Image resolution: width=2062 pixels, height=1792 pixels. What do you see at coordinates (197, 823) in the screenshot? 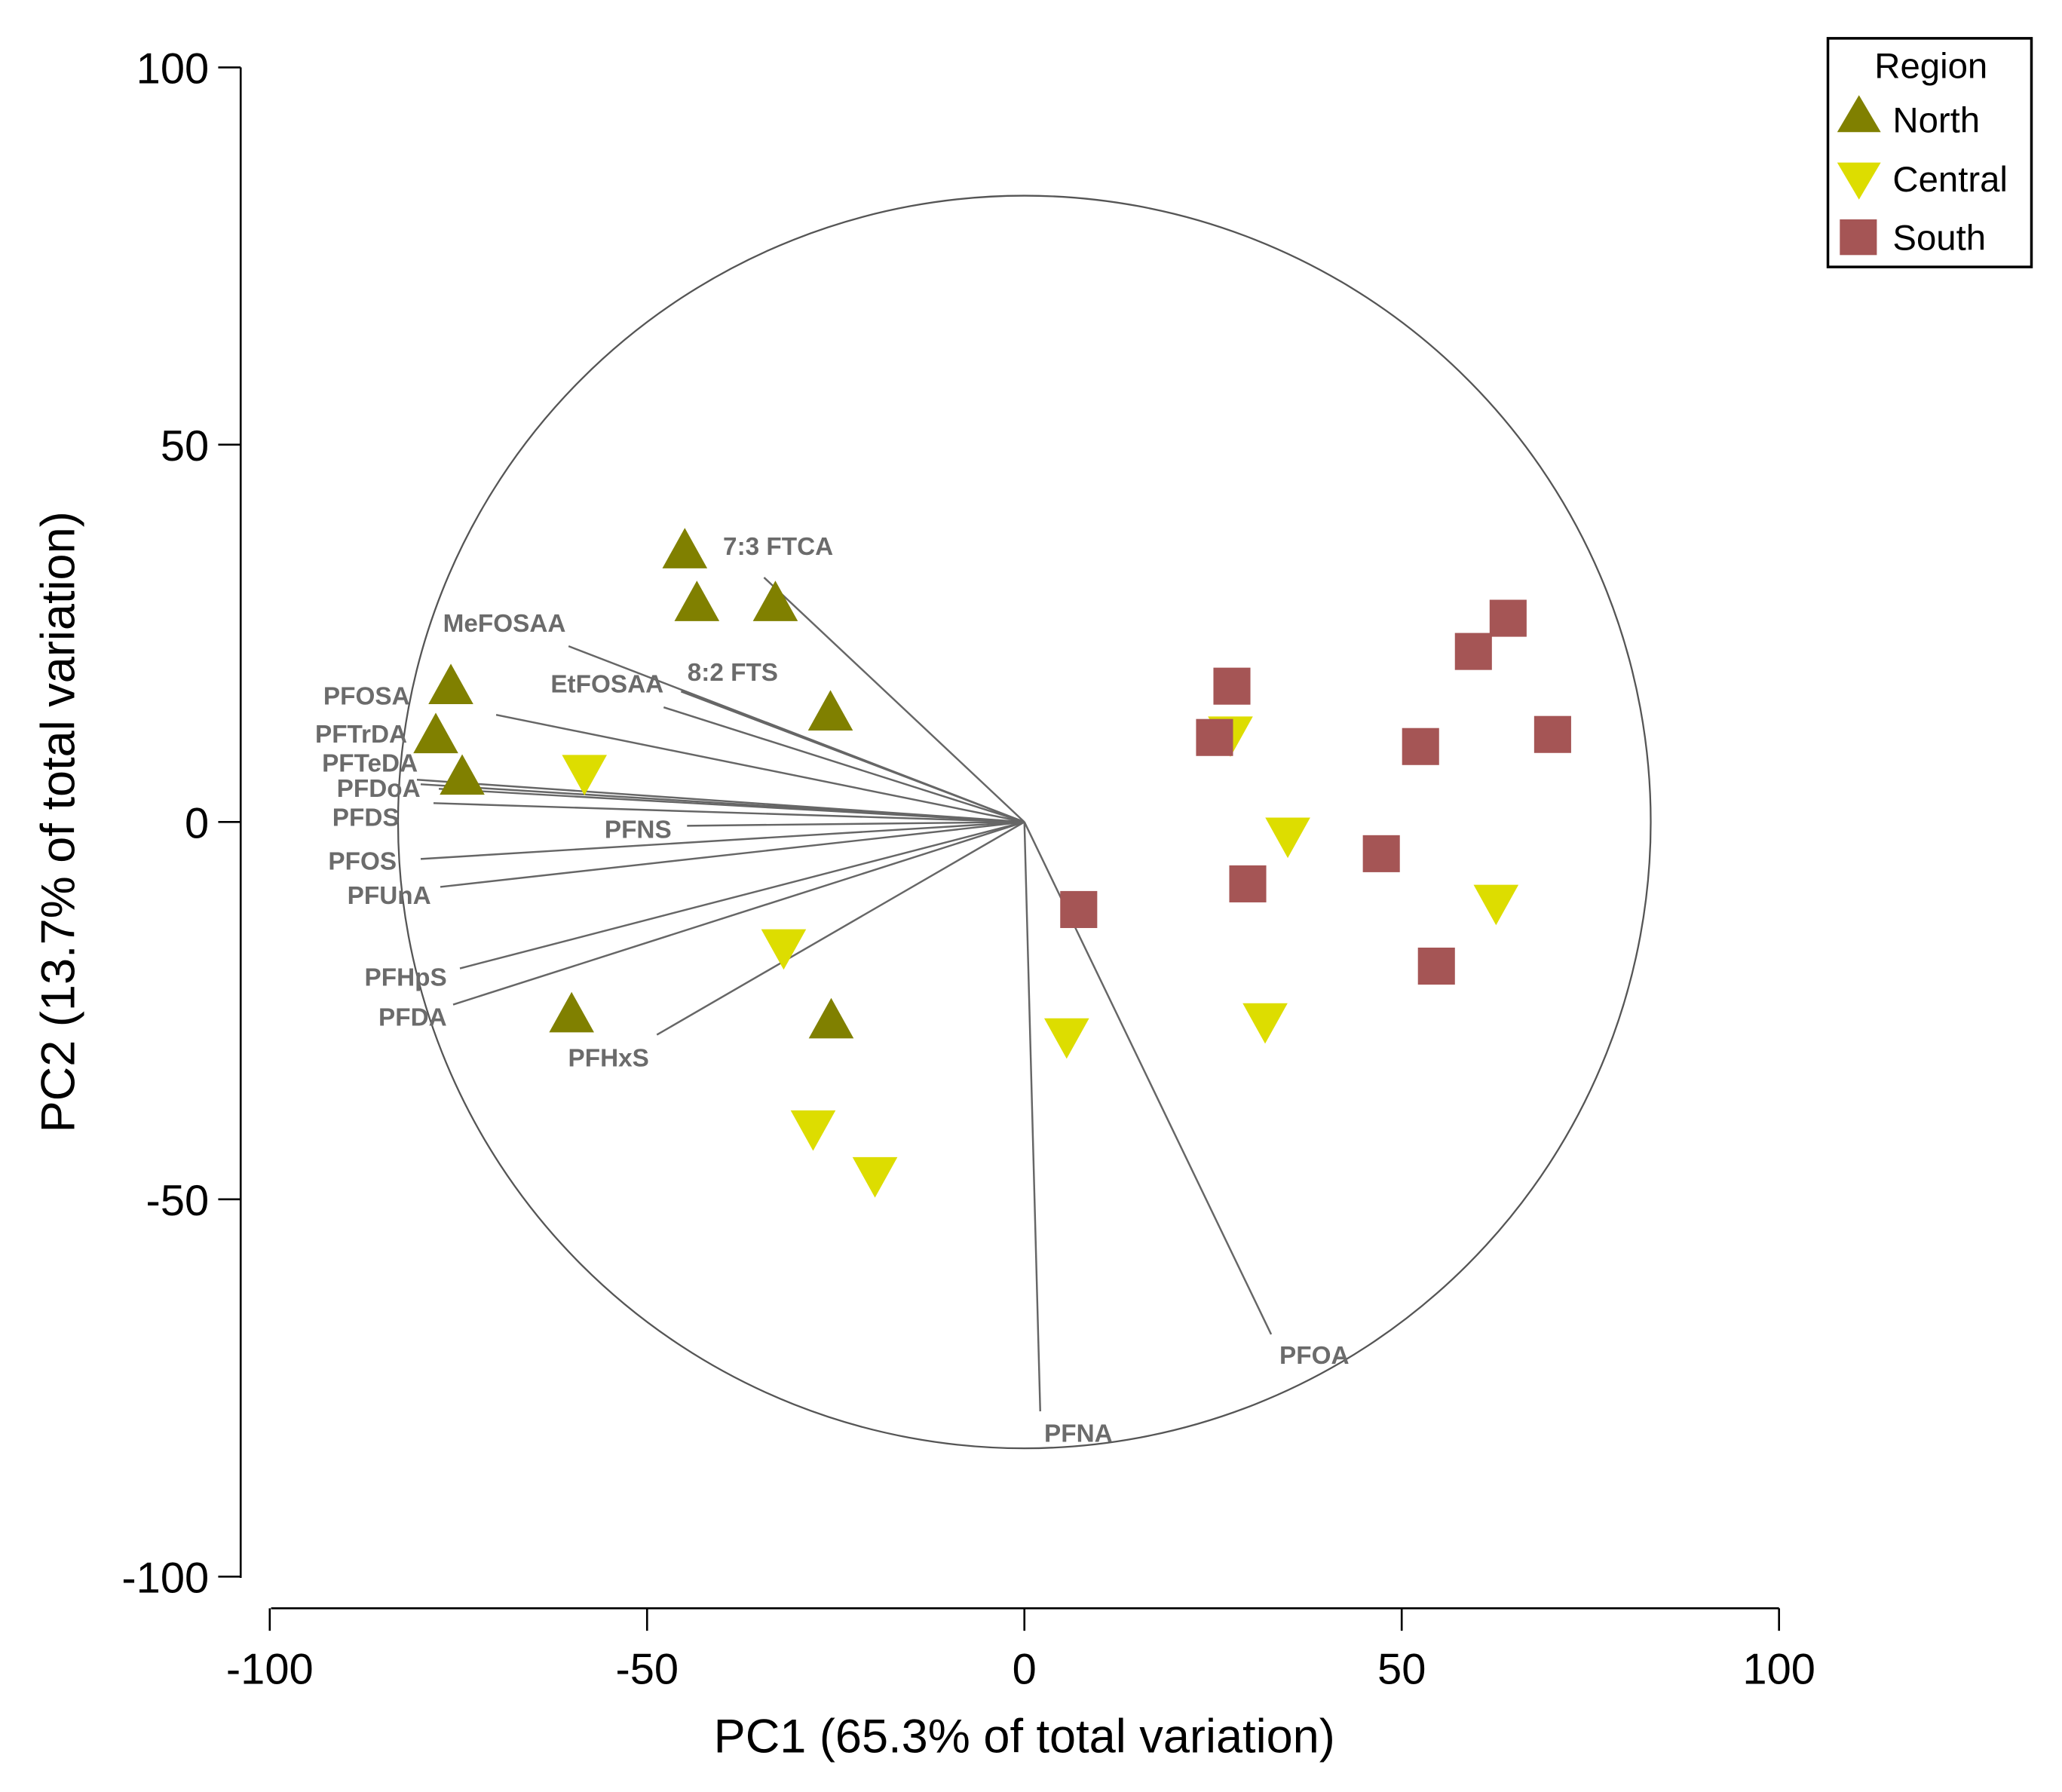
I see `y-tick-label: 0` at bounding box center [197, 823].